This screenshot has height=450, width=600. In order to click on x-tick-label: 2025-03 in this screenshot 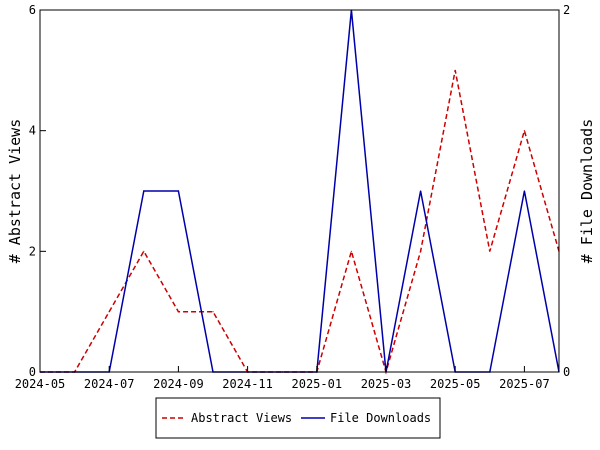, I will do `click(386, 384)`.